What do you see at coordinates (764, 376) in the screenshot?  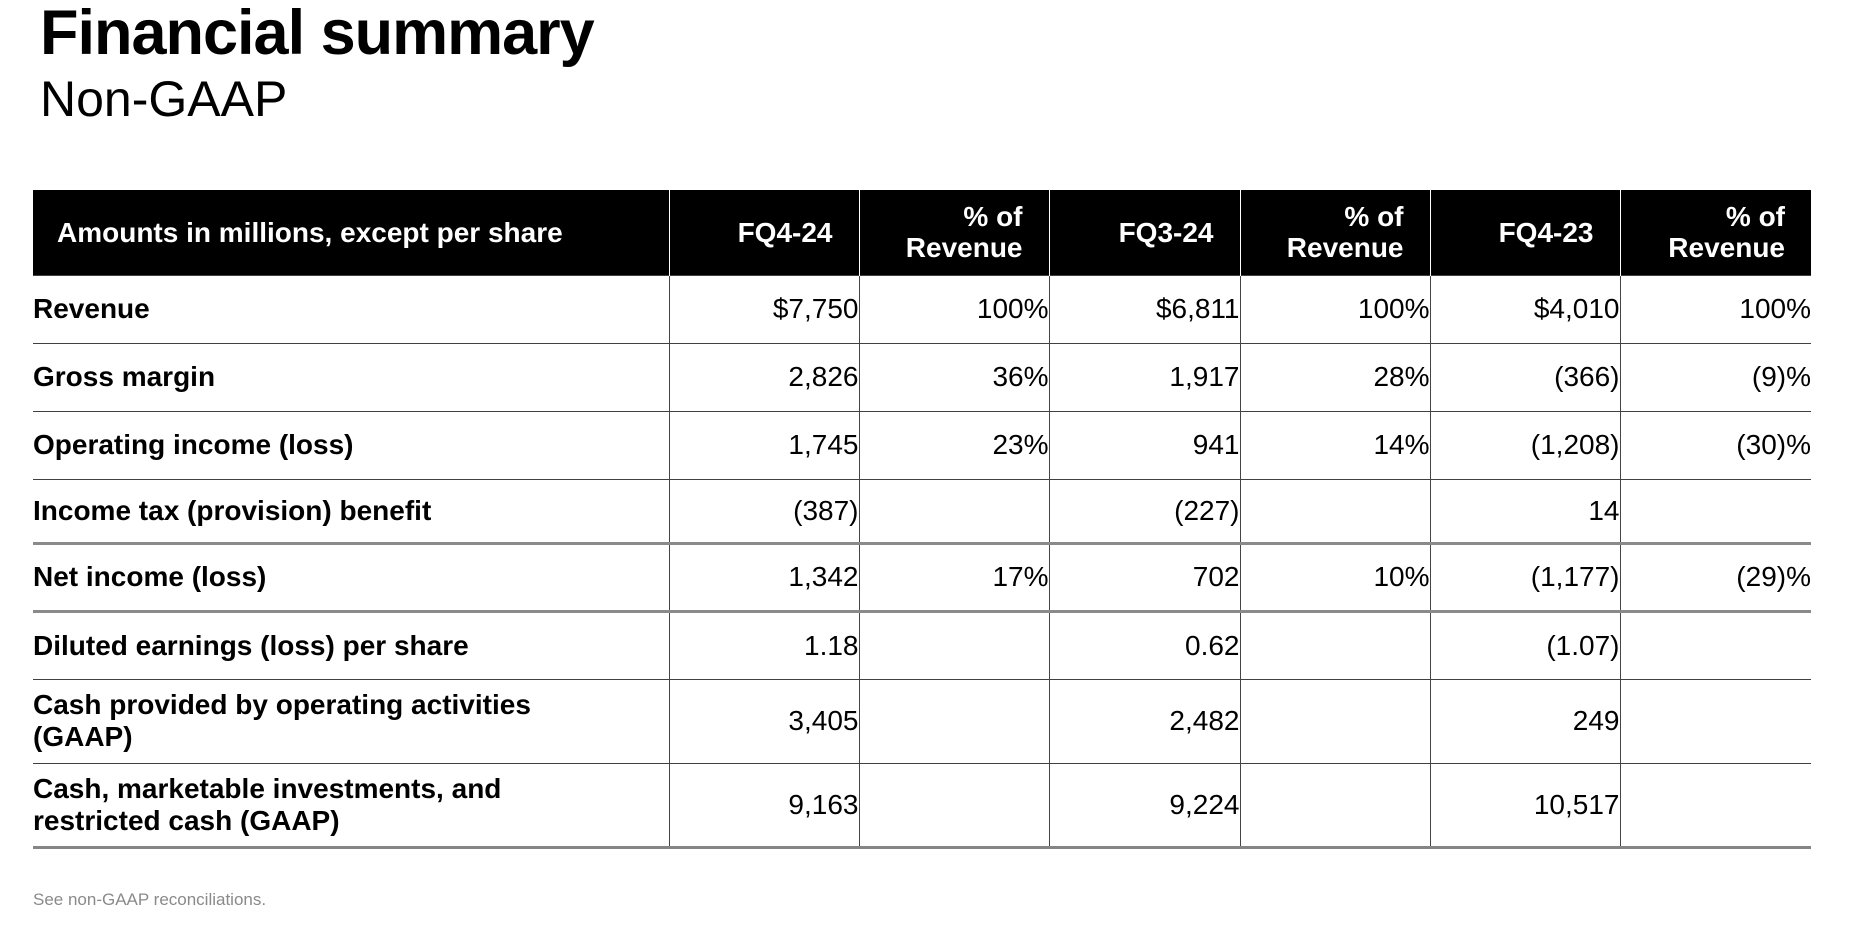 I see `cell-value: 2,826` at bounding box center [764, 376].